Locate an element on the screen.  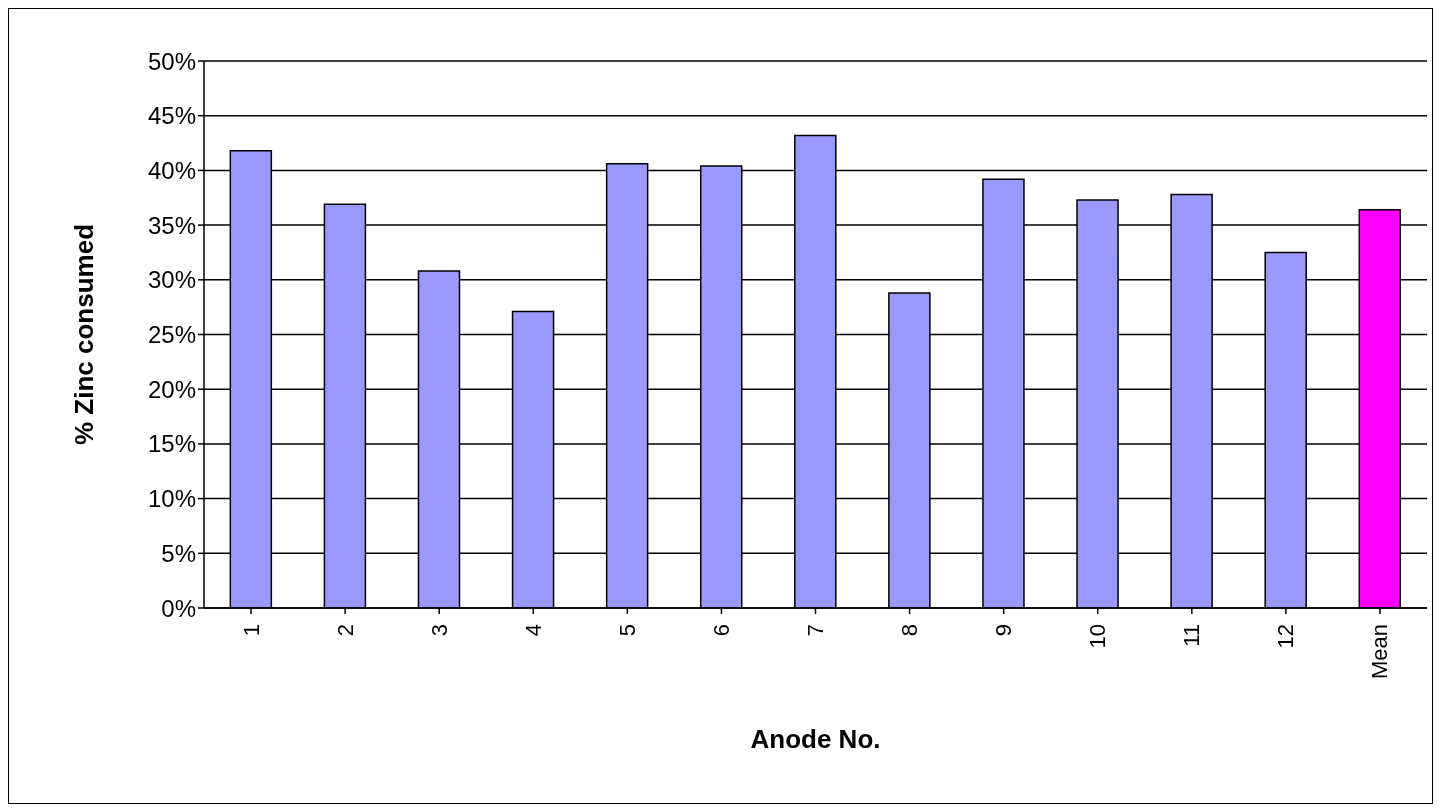
y-tick-label: 0% is located at coordinates (178, 608).